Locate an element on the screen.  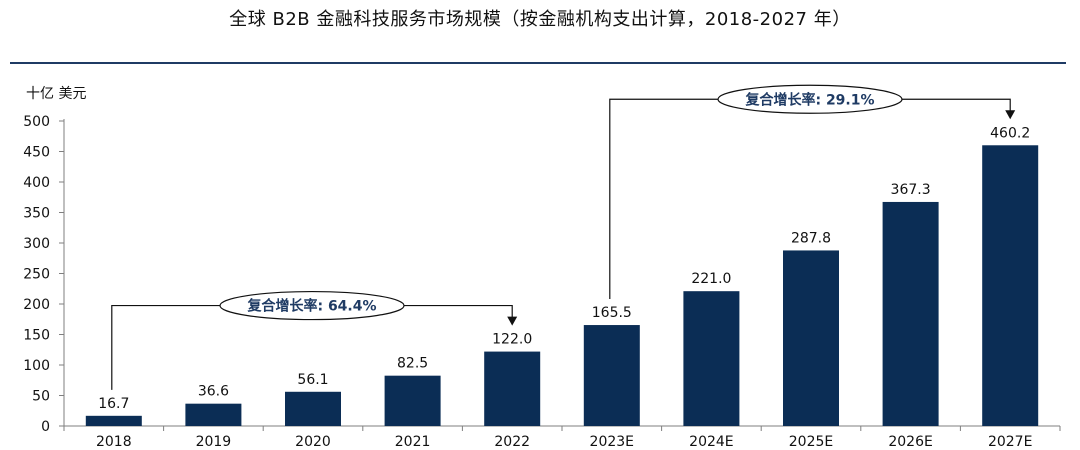
title-divider is located at coordinates (538, 63).